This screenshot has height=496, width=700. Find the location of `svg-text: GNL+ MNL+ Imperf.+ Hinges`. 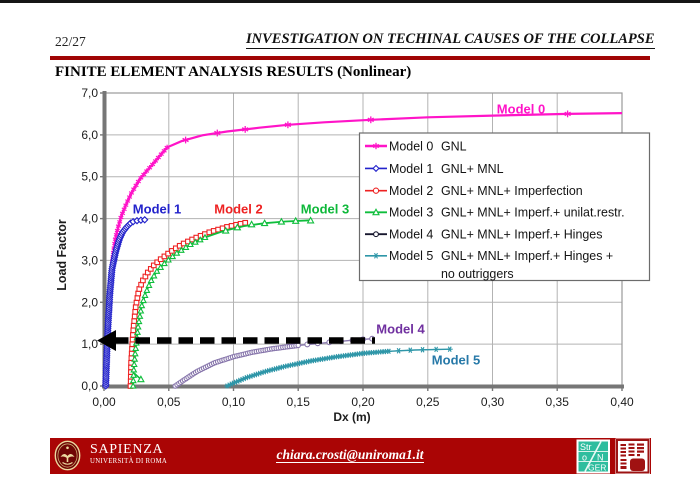

svg-text: GNL+ MNL+ Imperf.+ Hinges is located at coordinates (521, 235).